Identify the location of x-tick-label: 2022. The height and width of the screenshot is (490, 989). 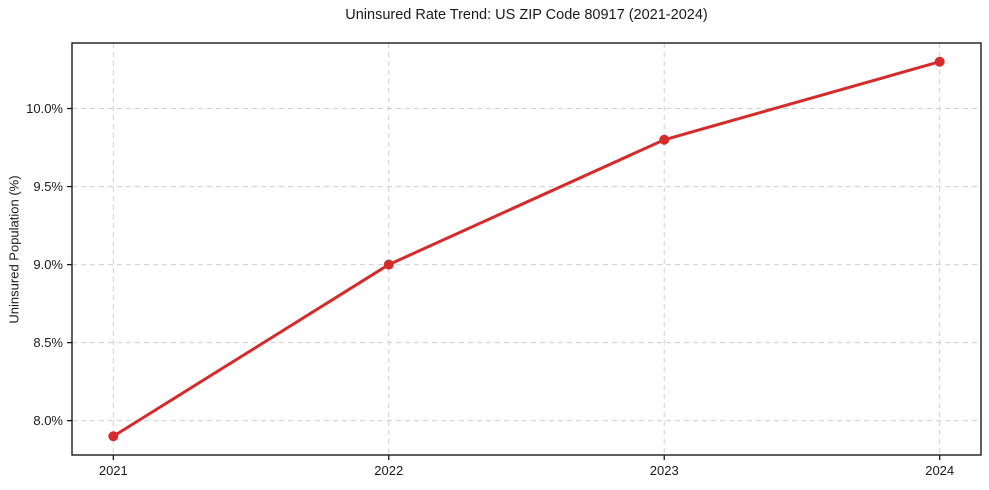
(388, 470).